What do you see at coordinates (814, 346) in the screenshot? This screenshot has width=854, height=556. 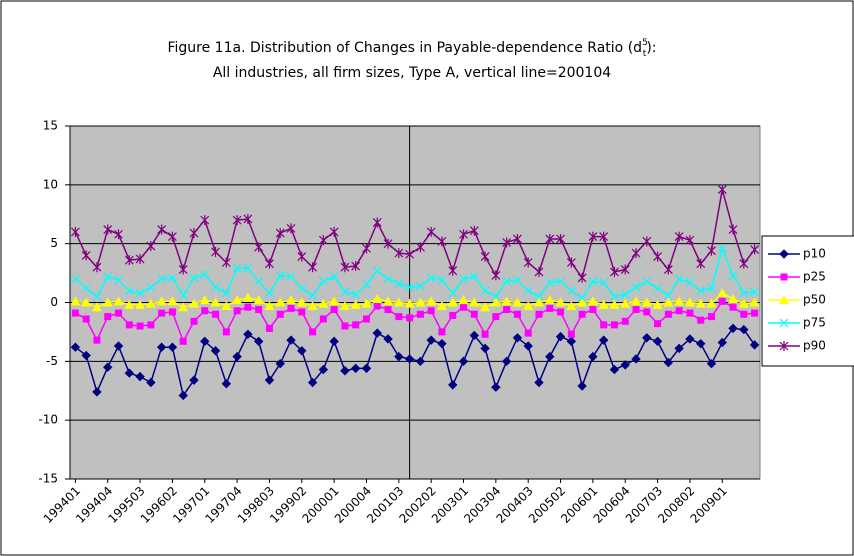 I see `legend-label: p90` at bounding box center [814, 346].